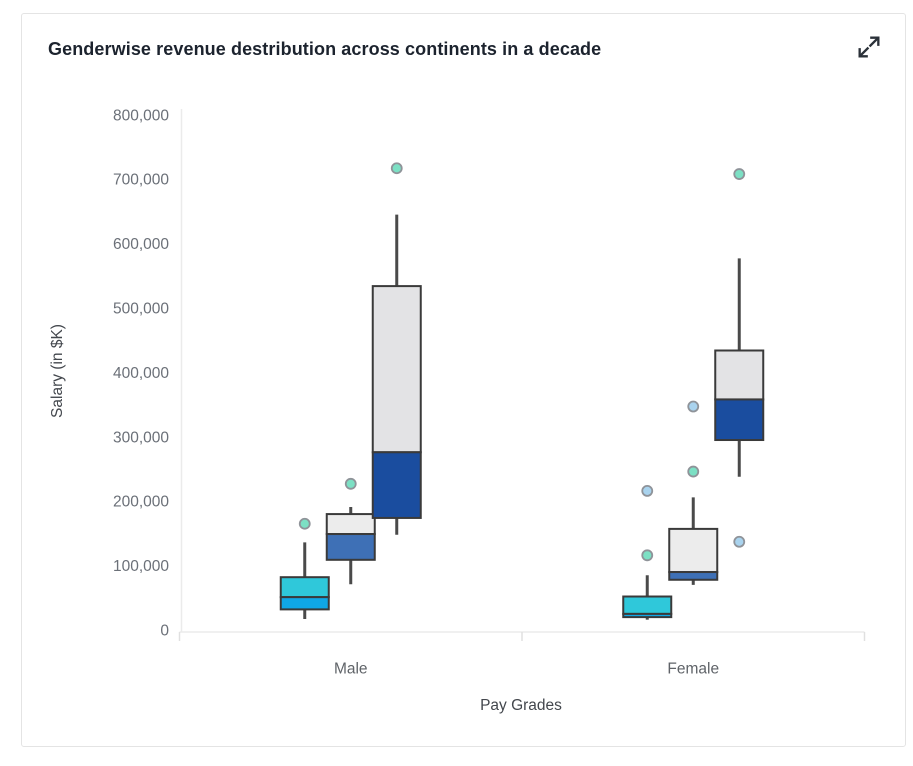 Image resolution: width=913 pixels, height=766 pixels. I want to click on x-tick-label: Male, so click(351, 669).